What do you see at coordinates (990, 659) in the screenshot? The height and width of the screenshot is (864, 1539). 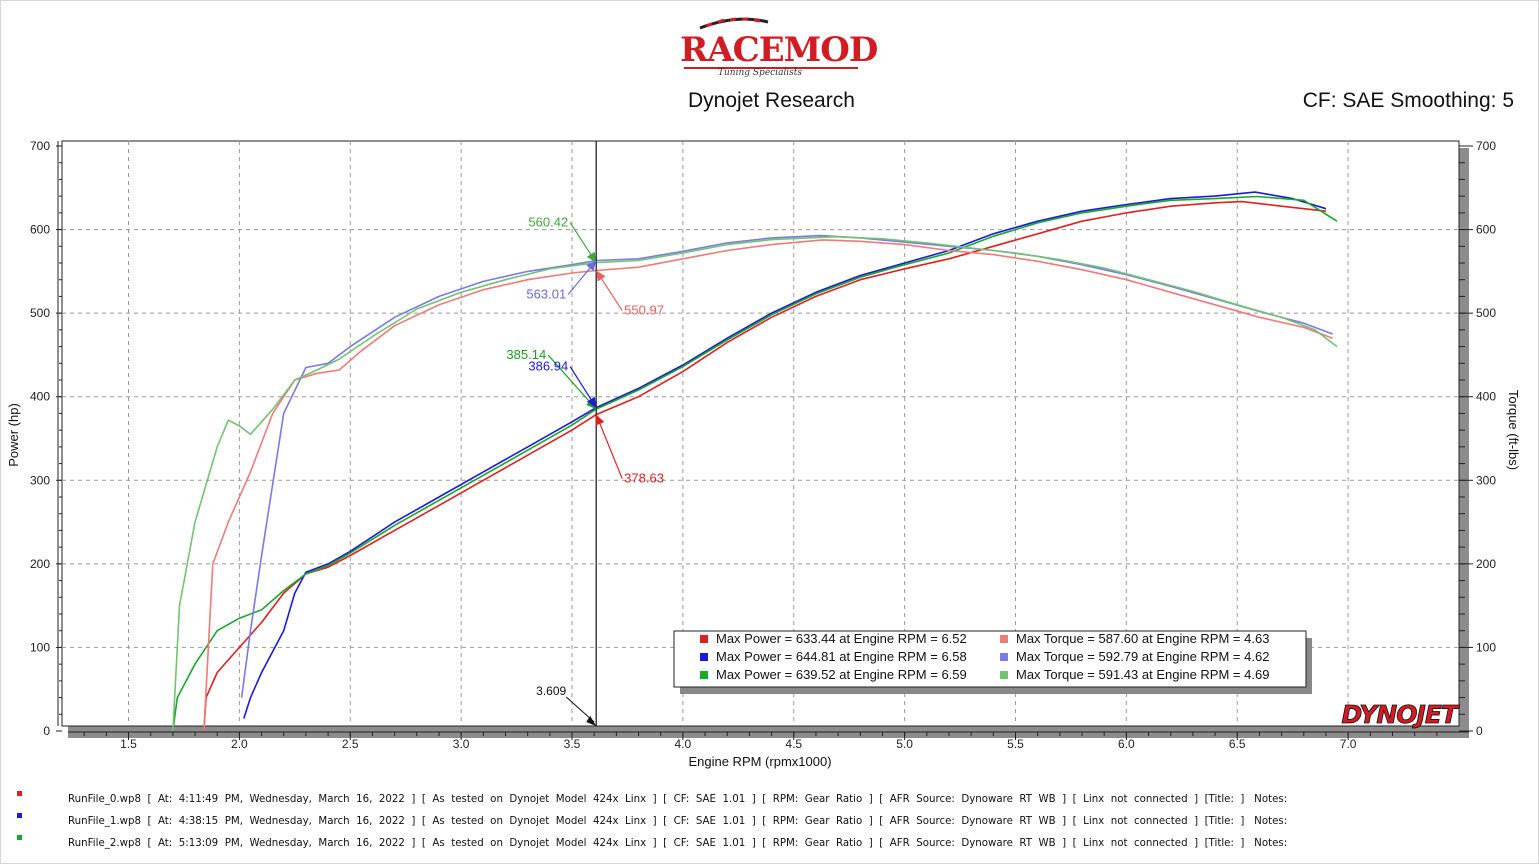 I see `legend-box` at bounding box center [990, 659].